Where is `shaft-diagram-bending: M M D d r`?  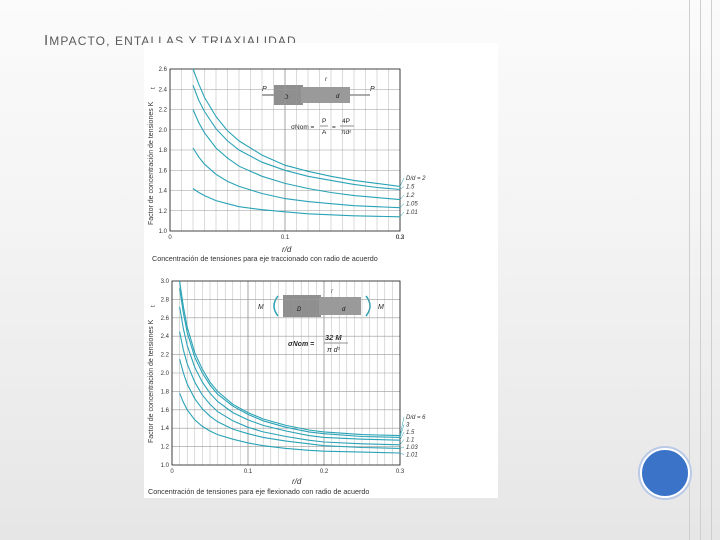
shaft-diagram-bending: M M D d r is located at coordinates (321, 303).